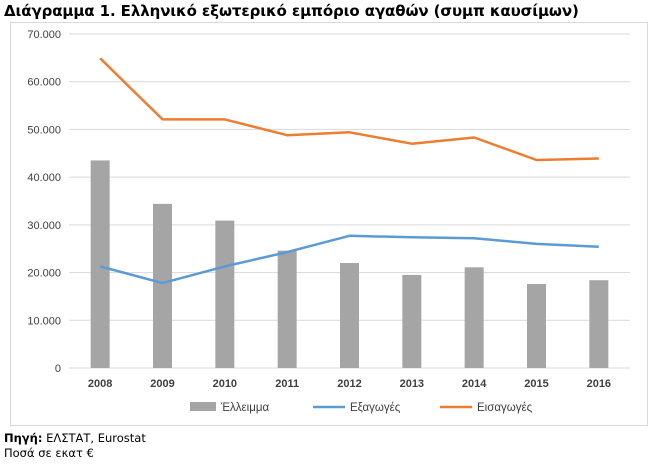 Image resolution: width=665 pixels, height=465 pixels. What do you see at coordinates (44, 83) in the screenshot?
I see `y-tick-label: 60.000` at bounding box center [44, 83].